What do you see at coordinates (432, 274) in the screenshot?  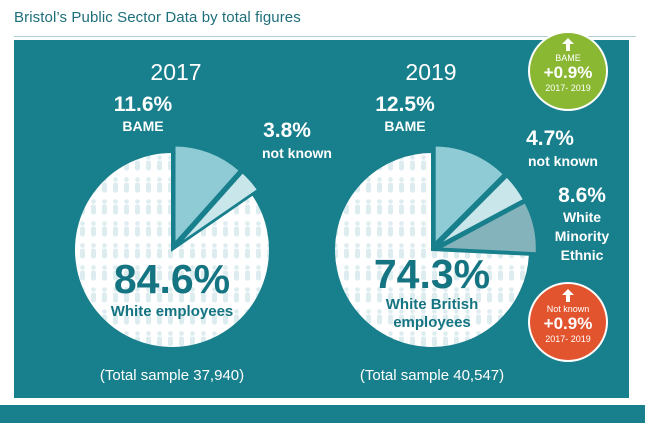 I see `white-british-pct-2019: 74.3%` at bounding box center [432, 274].